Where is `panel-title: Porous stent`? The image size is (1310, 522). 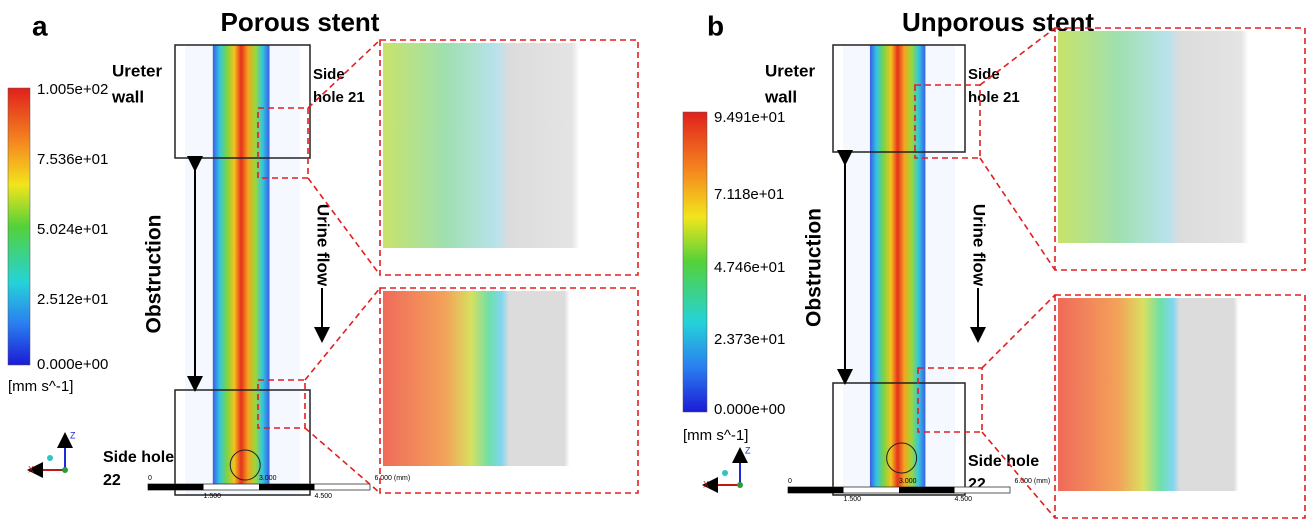 panel-title: Porous stent is located at coordinates (300, 22).